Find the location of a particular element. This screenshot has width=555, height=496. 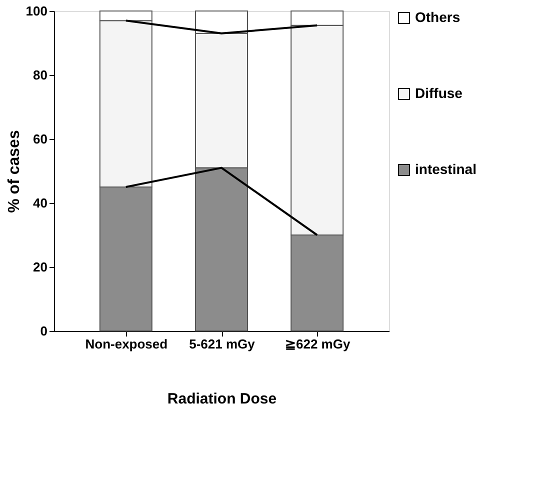

y-tick-label: 60 is located at coordinates (40, 139).